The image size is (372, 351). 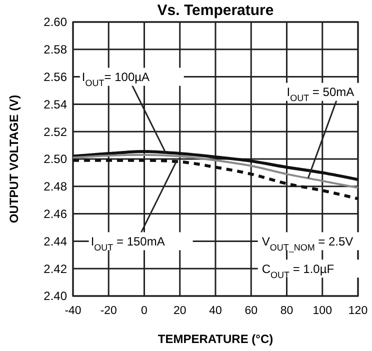 I want to click on y-tick-label: 2.60, so click(x=56, y=22).